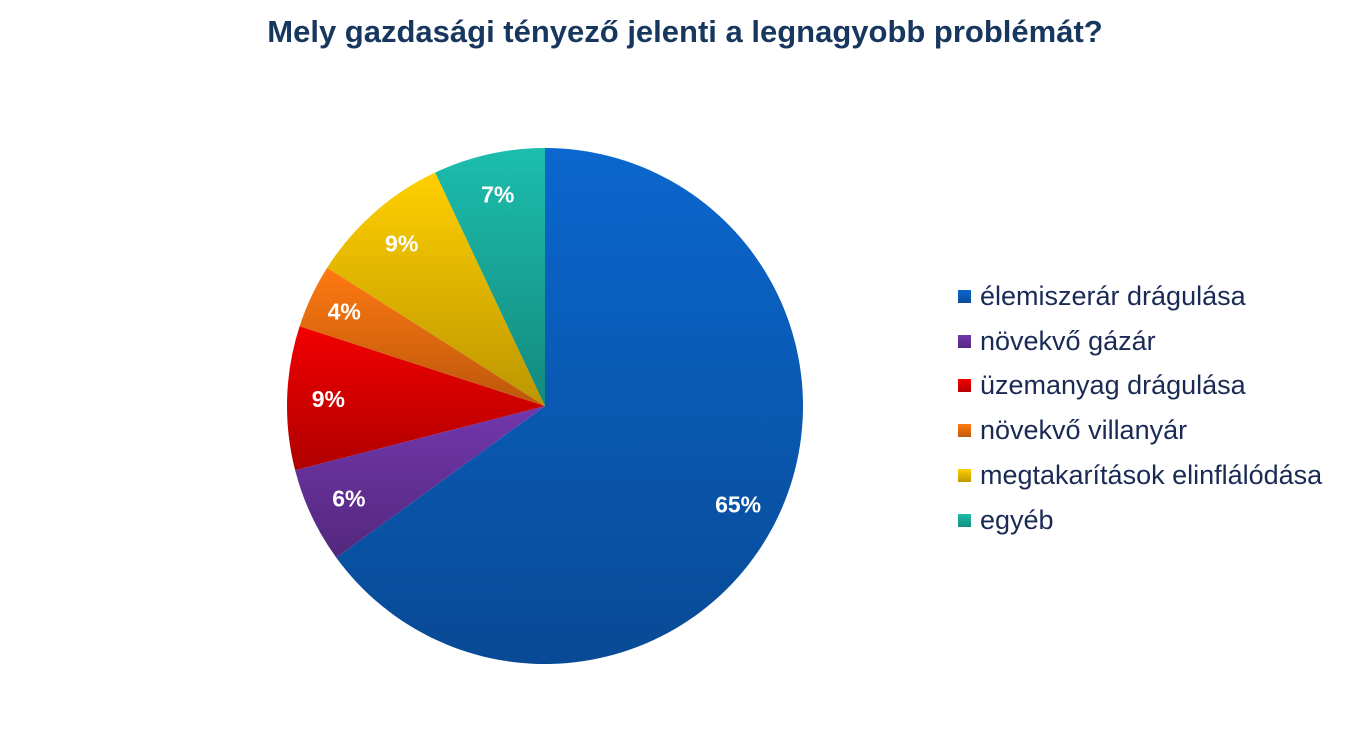 The image size is (1370, 748). What do you see at coordinates (1151, 475) in the screenshot?
I see `legend-label: megtakarítások elinflálódása` at bounding box center [1151, 475].